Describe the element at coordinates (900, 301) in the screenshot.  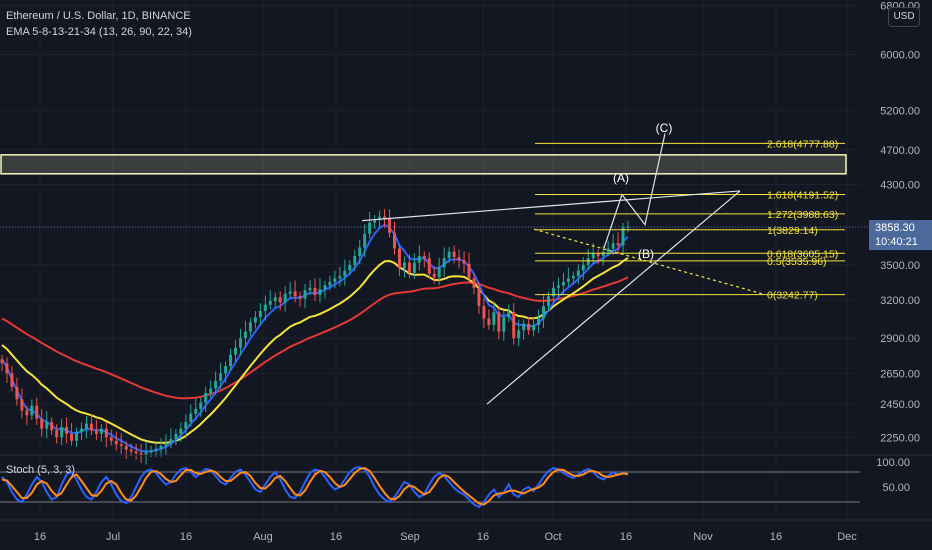
I see `price-tick-label: 3200.00` at that location.